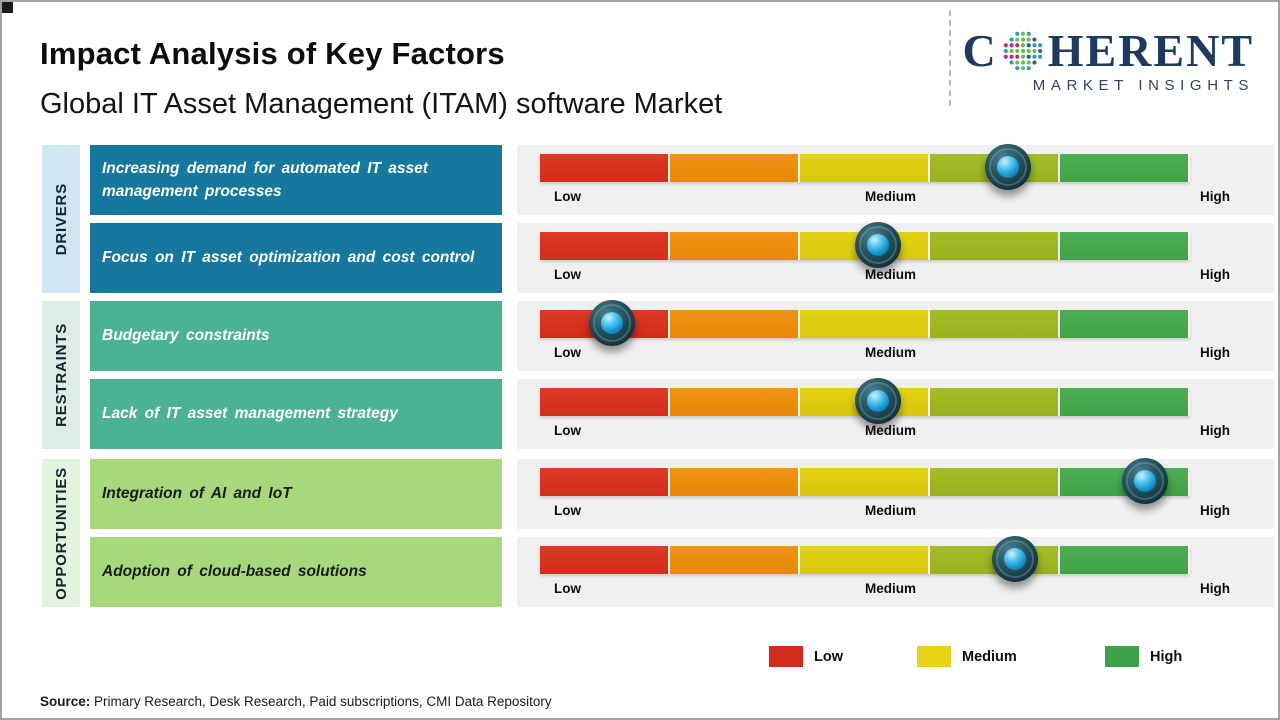  What do you see at coordinates (186, 336) in the screenshot?
I see `factor-text: Budgetary constraints` at bounding box center [186, 336].